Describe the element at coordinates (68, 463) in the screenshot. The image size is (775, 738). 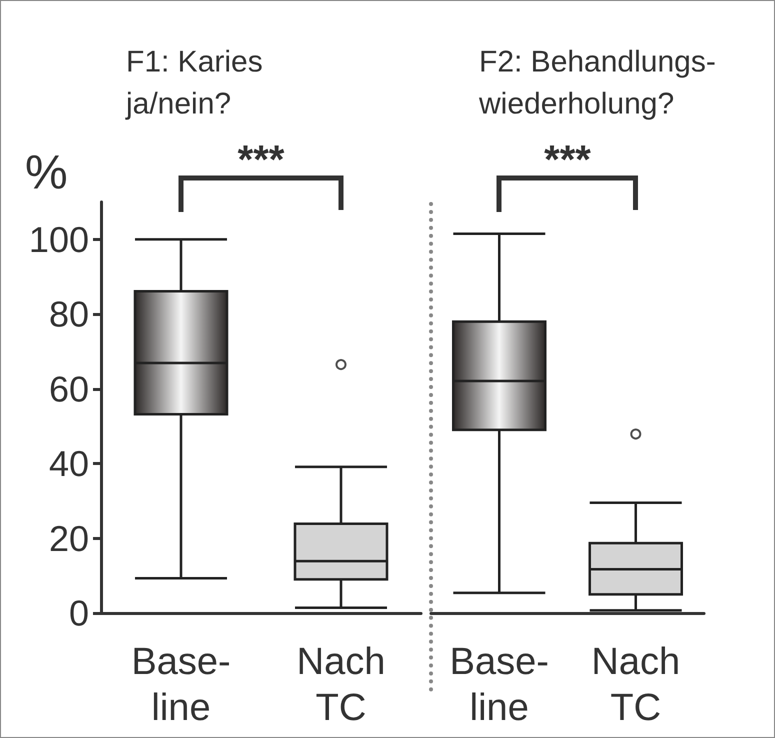
I see `y-tick-label: 40` at that location.